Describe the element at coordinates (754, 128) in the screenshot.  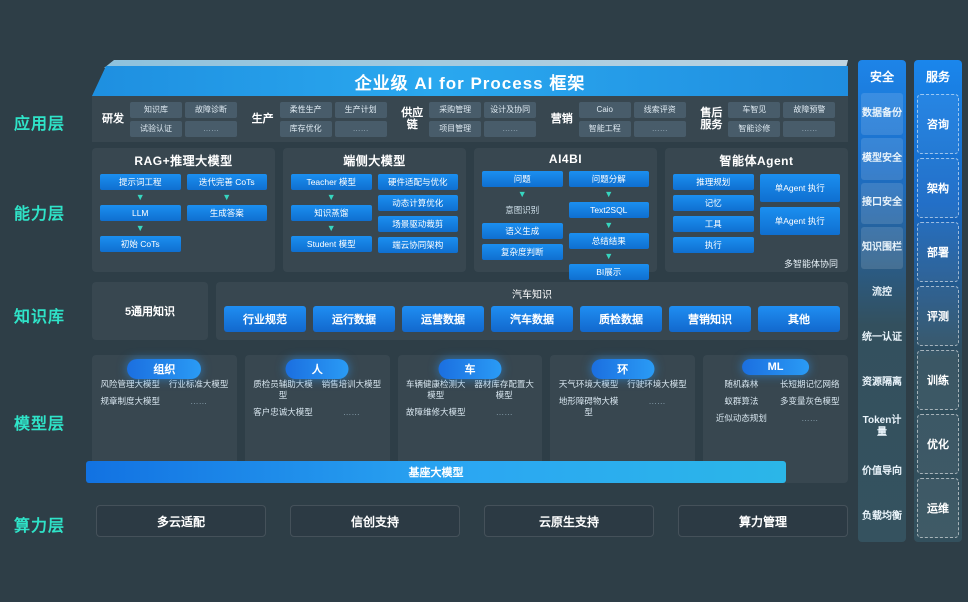
I see `app-chip: 智能诊修` at that location.